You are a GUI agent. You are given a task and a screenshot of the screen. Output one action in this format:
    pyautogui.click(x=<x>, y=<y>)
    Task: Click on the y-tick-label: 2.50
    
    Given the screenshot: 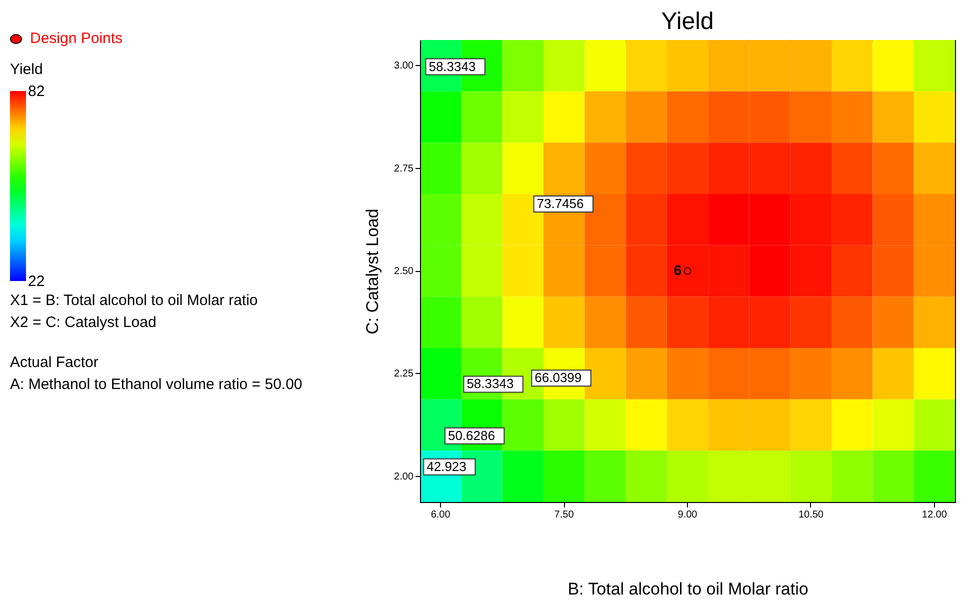 What is the action you would take?
    pyautogui.click(x=404, y=271)
    